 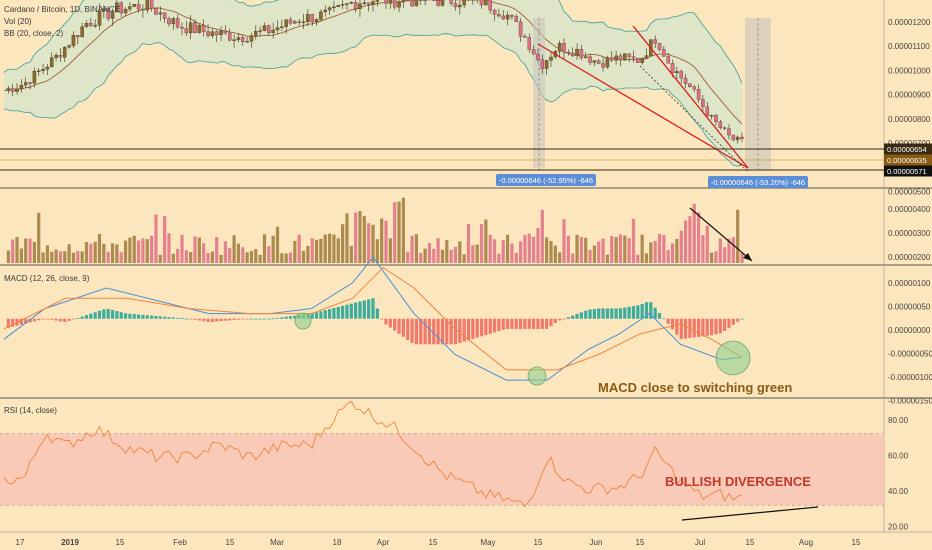 I want to click on wedge-lower-line, so click(x=643, y=106).